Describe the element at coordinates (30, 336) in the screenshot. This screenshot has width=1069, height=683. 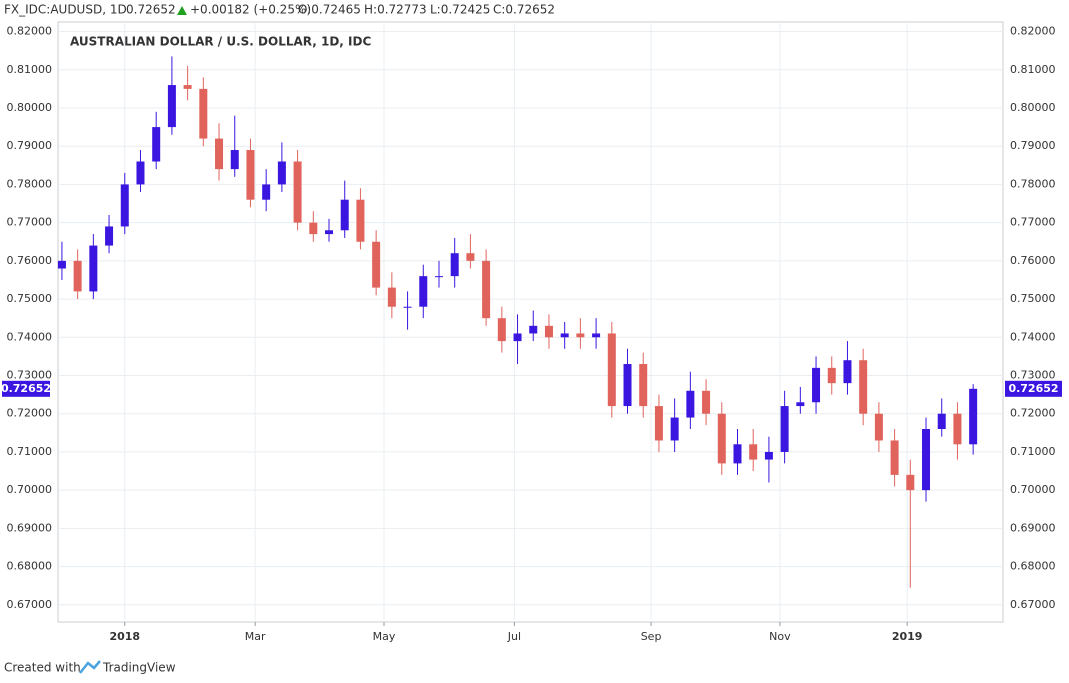
I see `y-tick-label: 0.74000` at that location.